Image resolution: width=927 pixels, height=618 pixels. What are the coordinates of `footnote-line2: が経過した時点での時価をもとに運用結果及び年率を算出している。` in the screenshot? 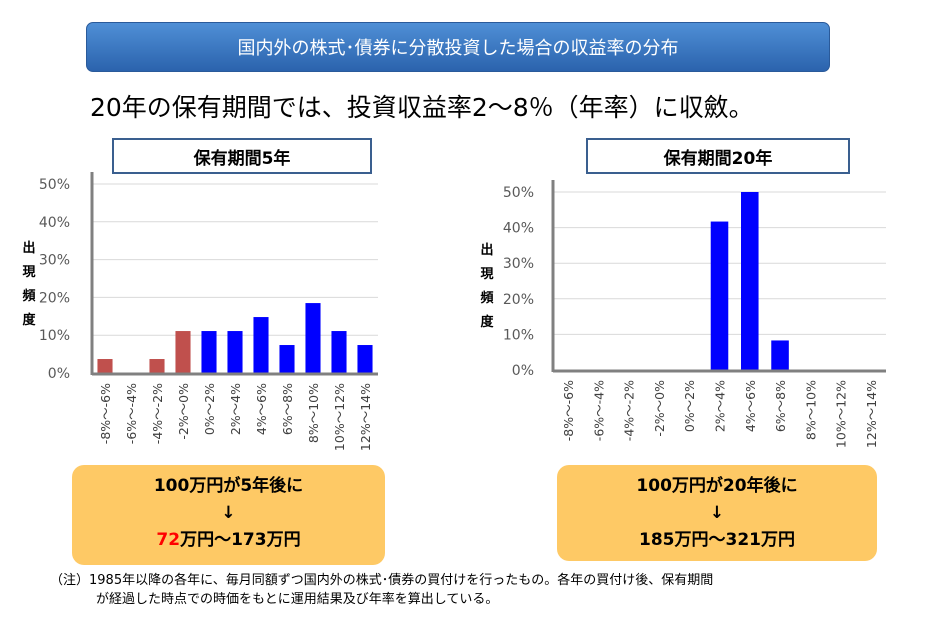 It's located at (297, 599).